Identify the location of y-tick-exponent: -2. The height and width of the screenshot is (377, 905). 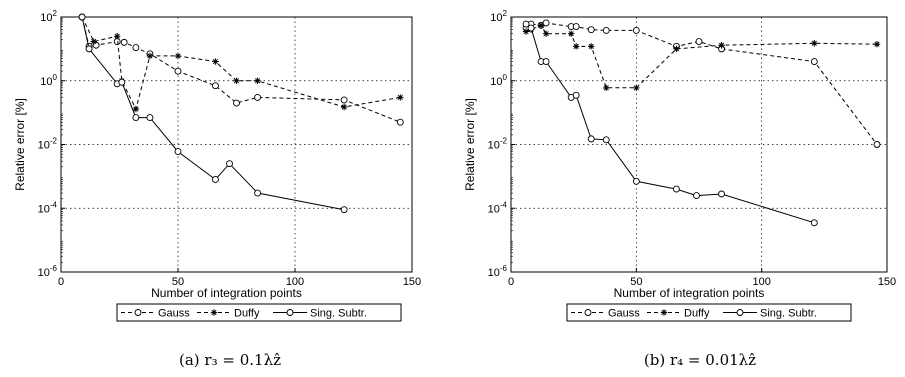
(504, 141).